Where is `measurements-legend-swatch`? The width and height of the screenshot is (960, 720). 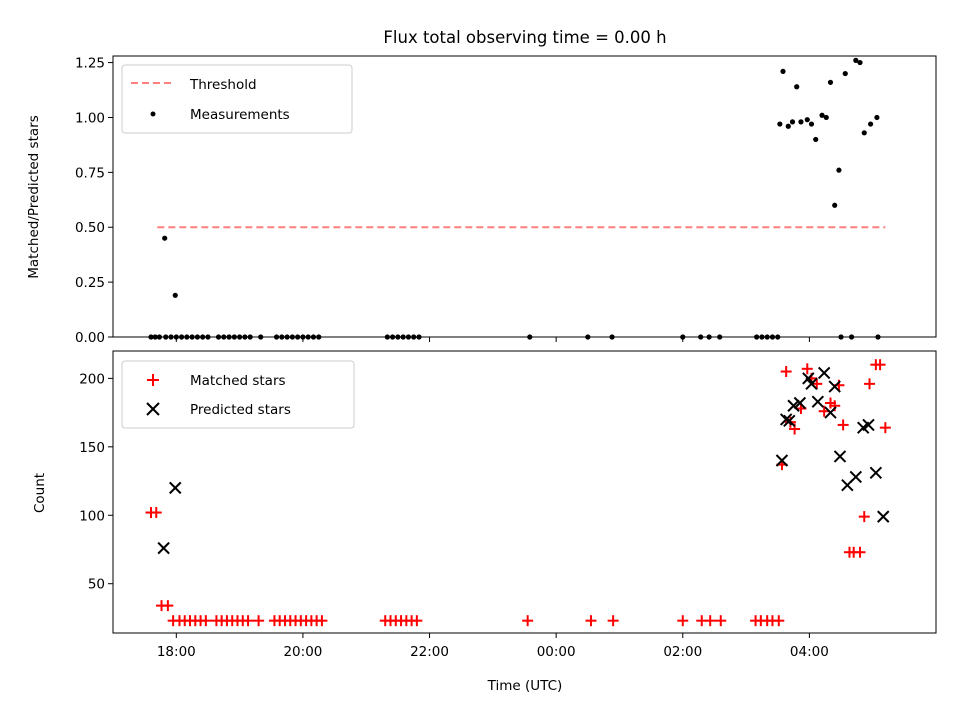 measurements-legend-swatch is located at coordinates (153, 114).